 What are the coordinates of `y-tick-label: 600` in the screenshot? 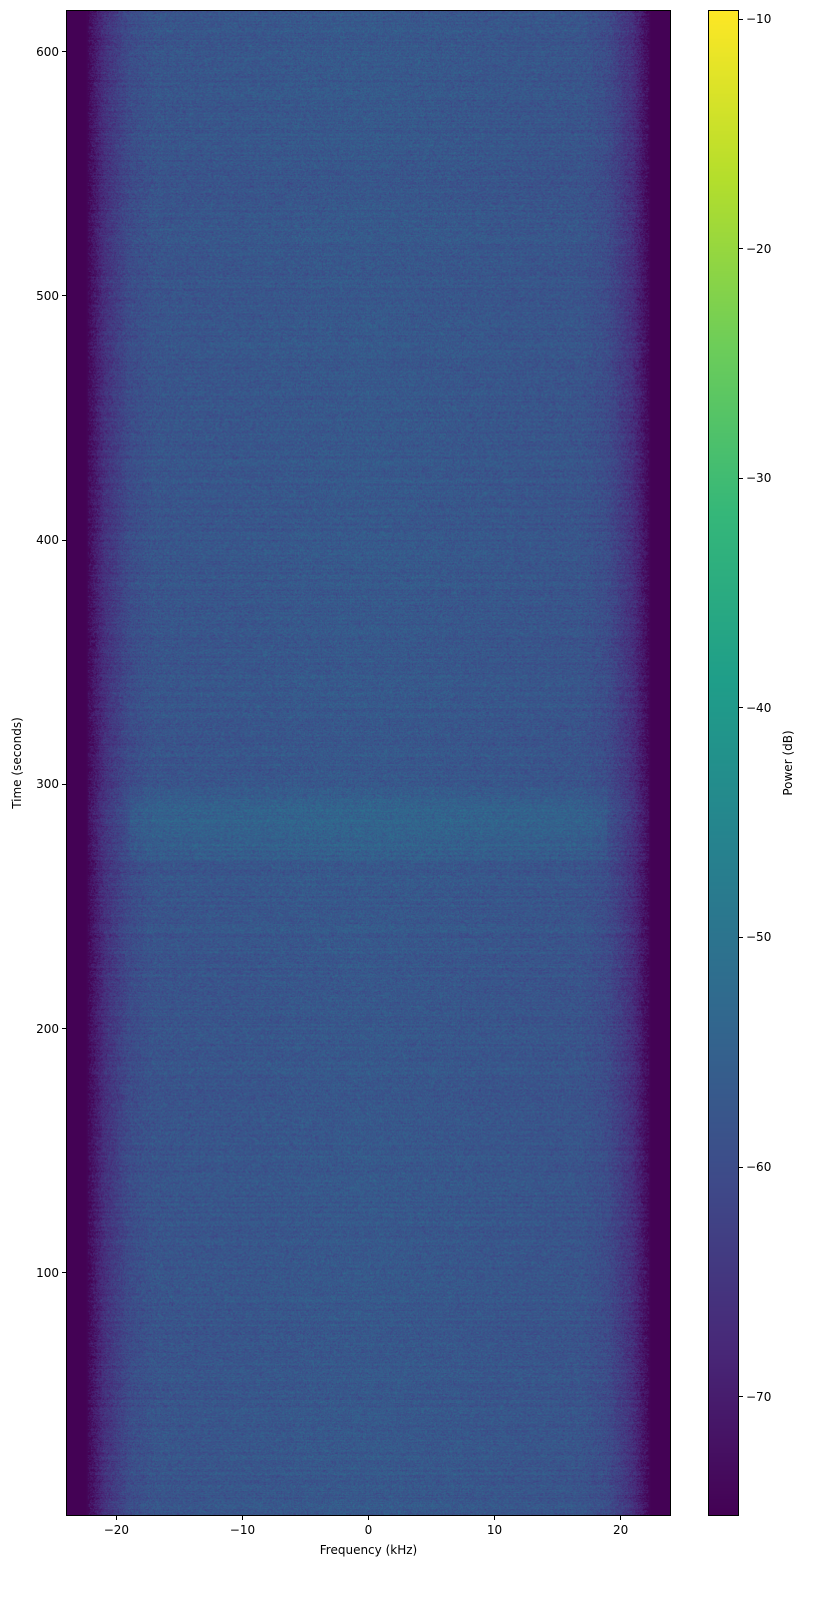 It's located at (47, 51).